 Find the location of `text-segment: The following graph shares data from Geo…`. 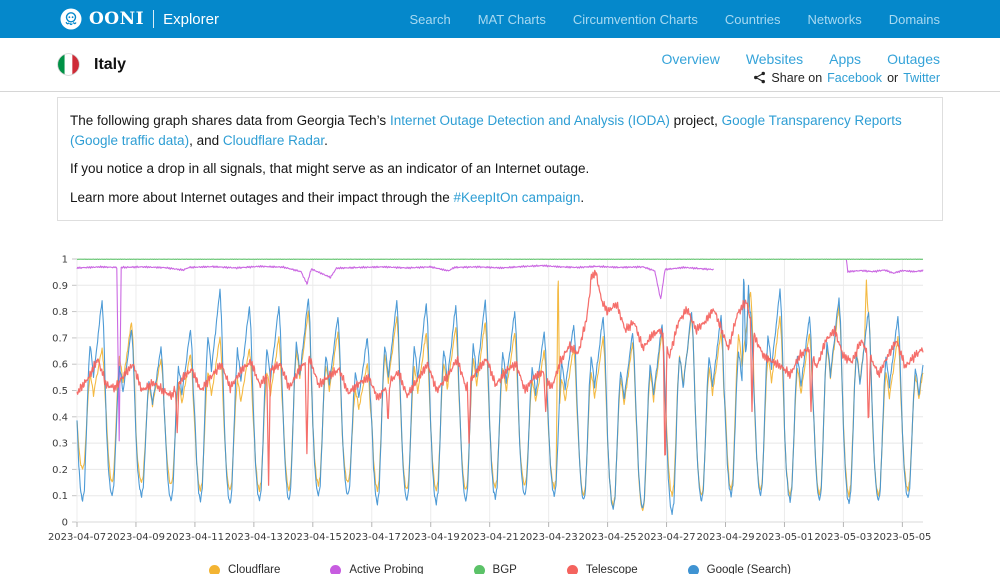

text-segment: The following graph shares data from Geo… is located at coordinates (230, 120).